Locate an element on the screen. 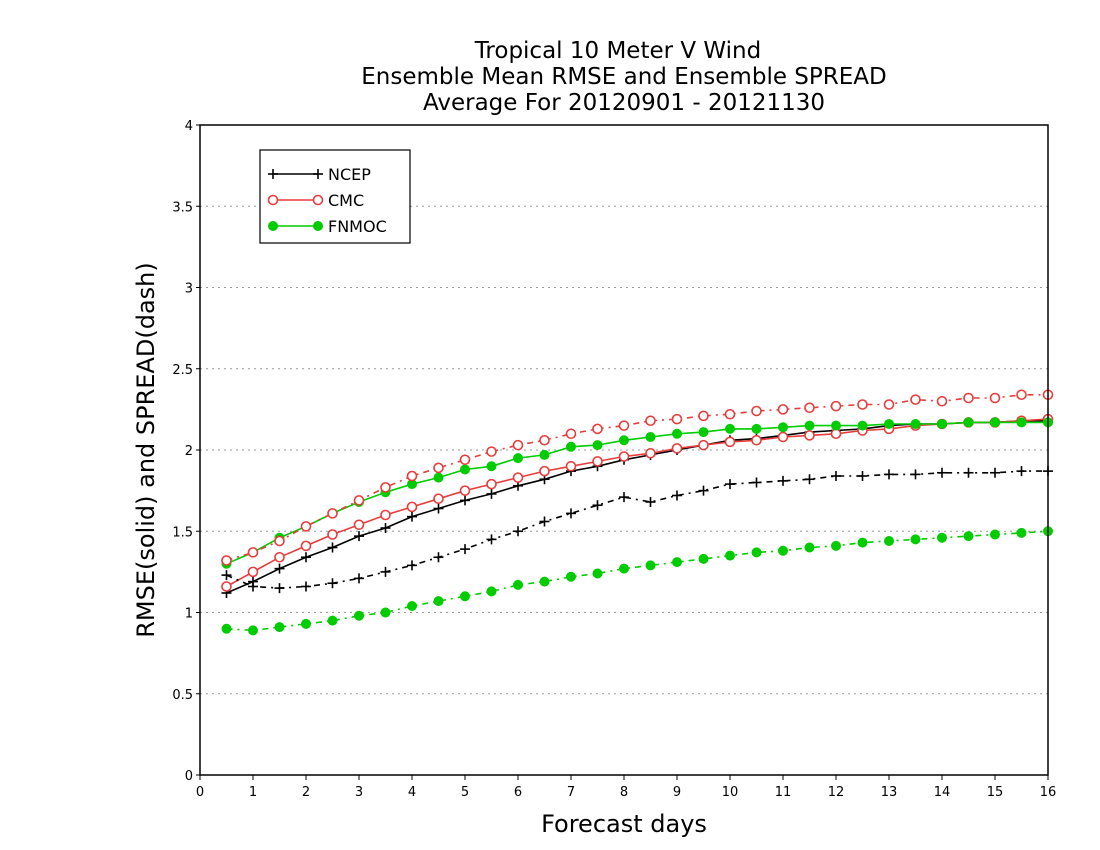 The width and height of the screenshot is (1100, 850). y-tick-label: 3.5 is located at coordinates (182, 207).